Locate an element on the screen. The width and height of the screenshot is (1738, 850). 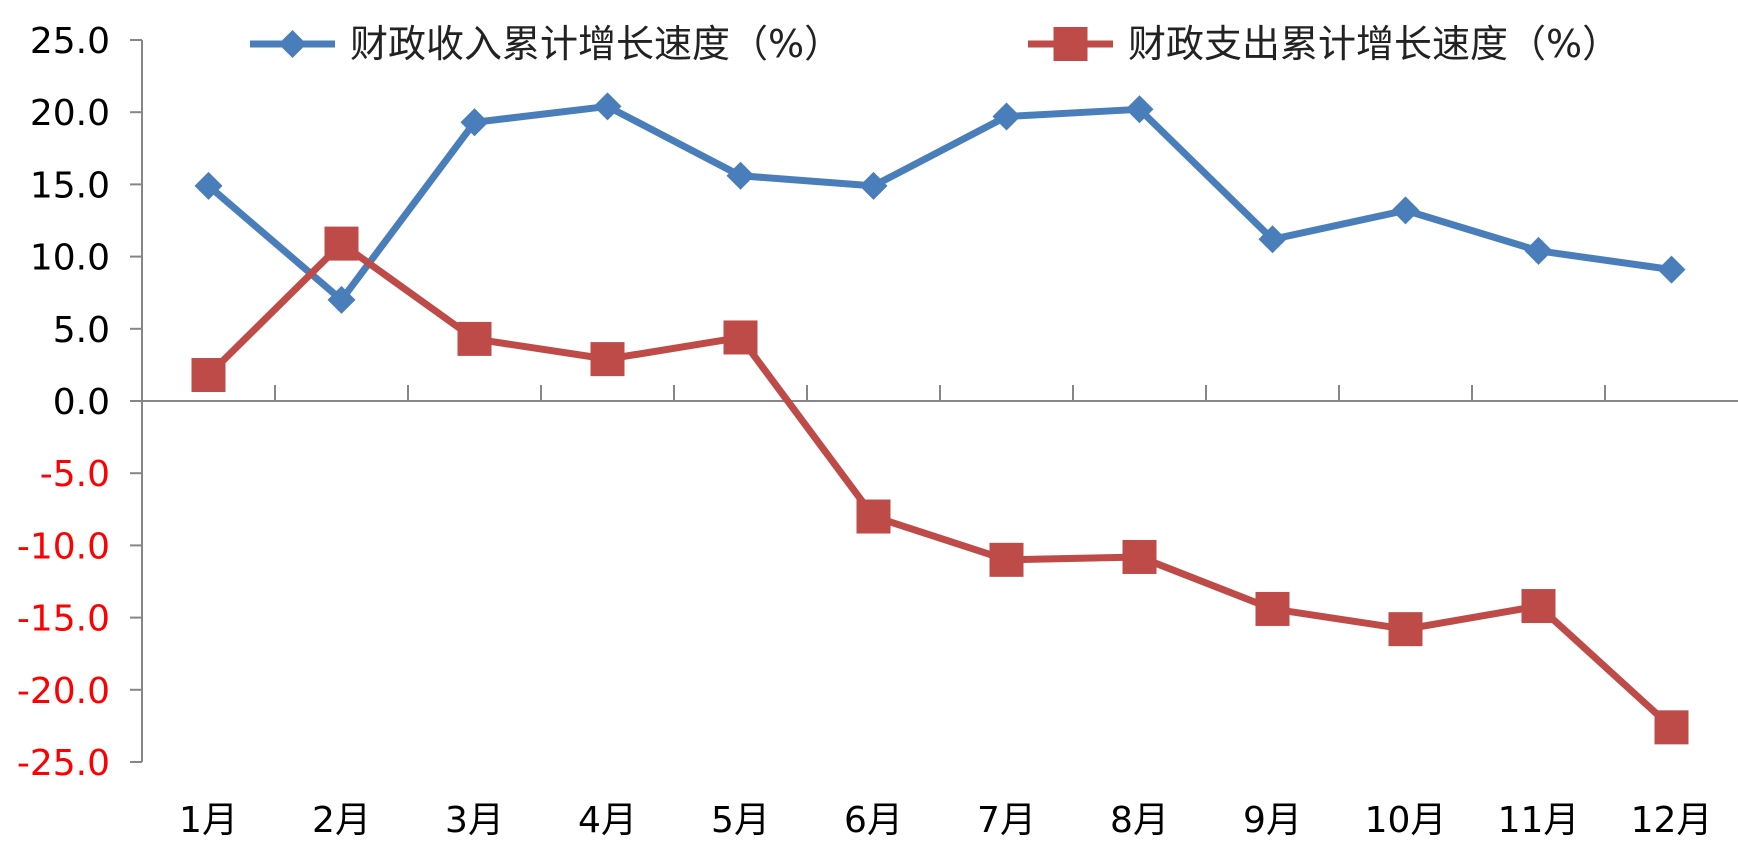
y-tick-label: 5.0 is located at coordinates (81, 330).